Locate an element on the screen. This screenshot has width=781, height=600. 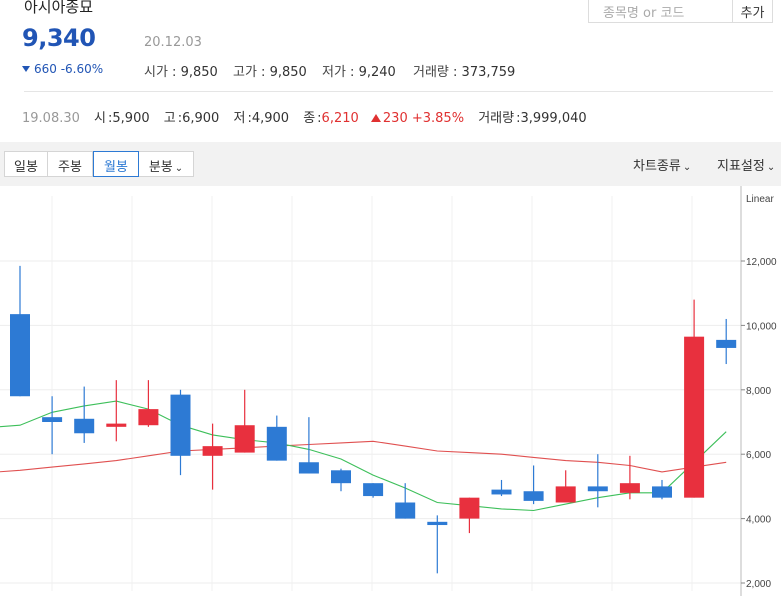
hover-volume-label: 거래량 is located at coordinates (496, 118).